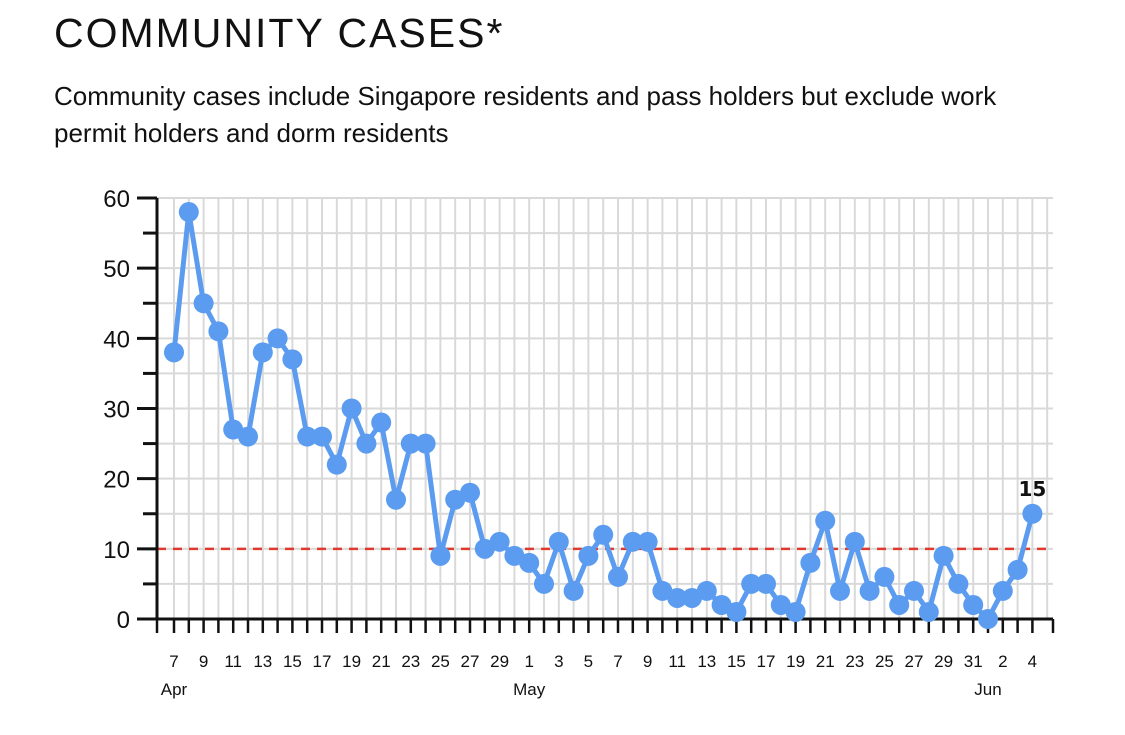 The height and width of the screenshot is (735, 1125). What do you see at coordinates (123, 620) in the screenshot?
I see `y-tick-label: 0` at bounding box center [123, 620].